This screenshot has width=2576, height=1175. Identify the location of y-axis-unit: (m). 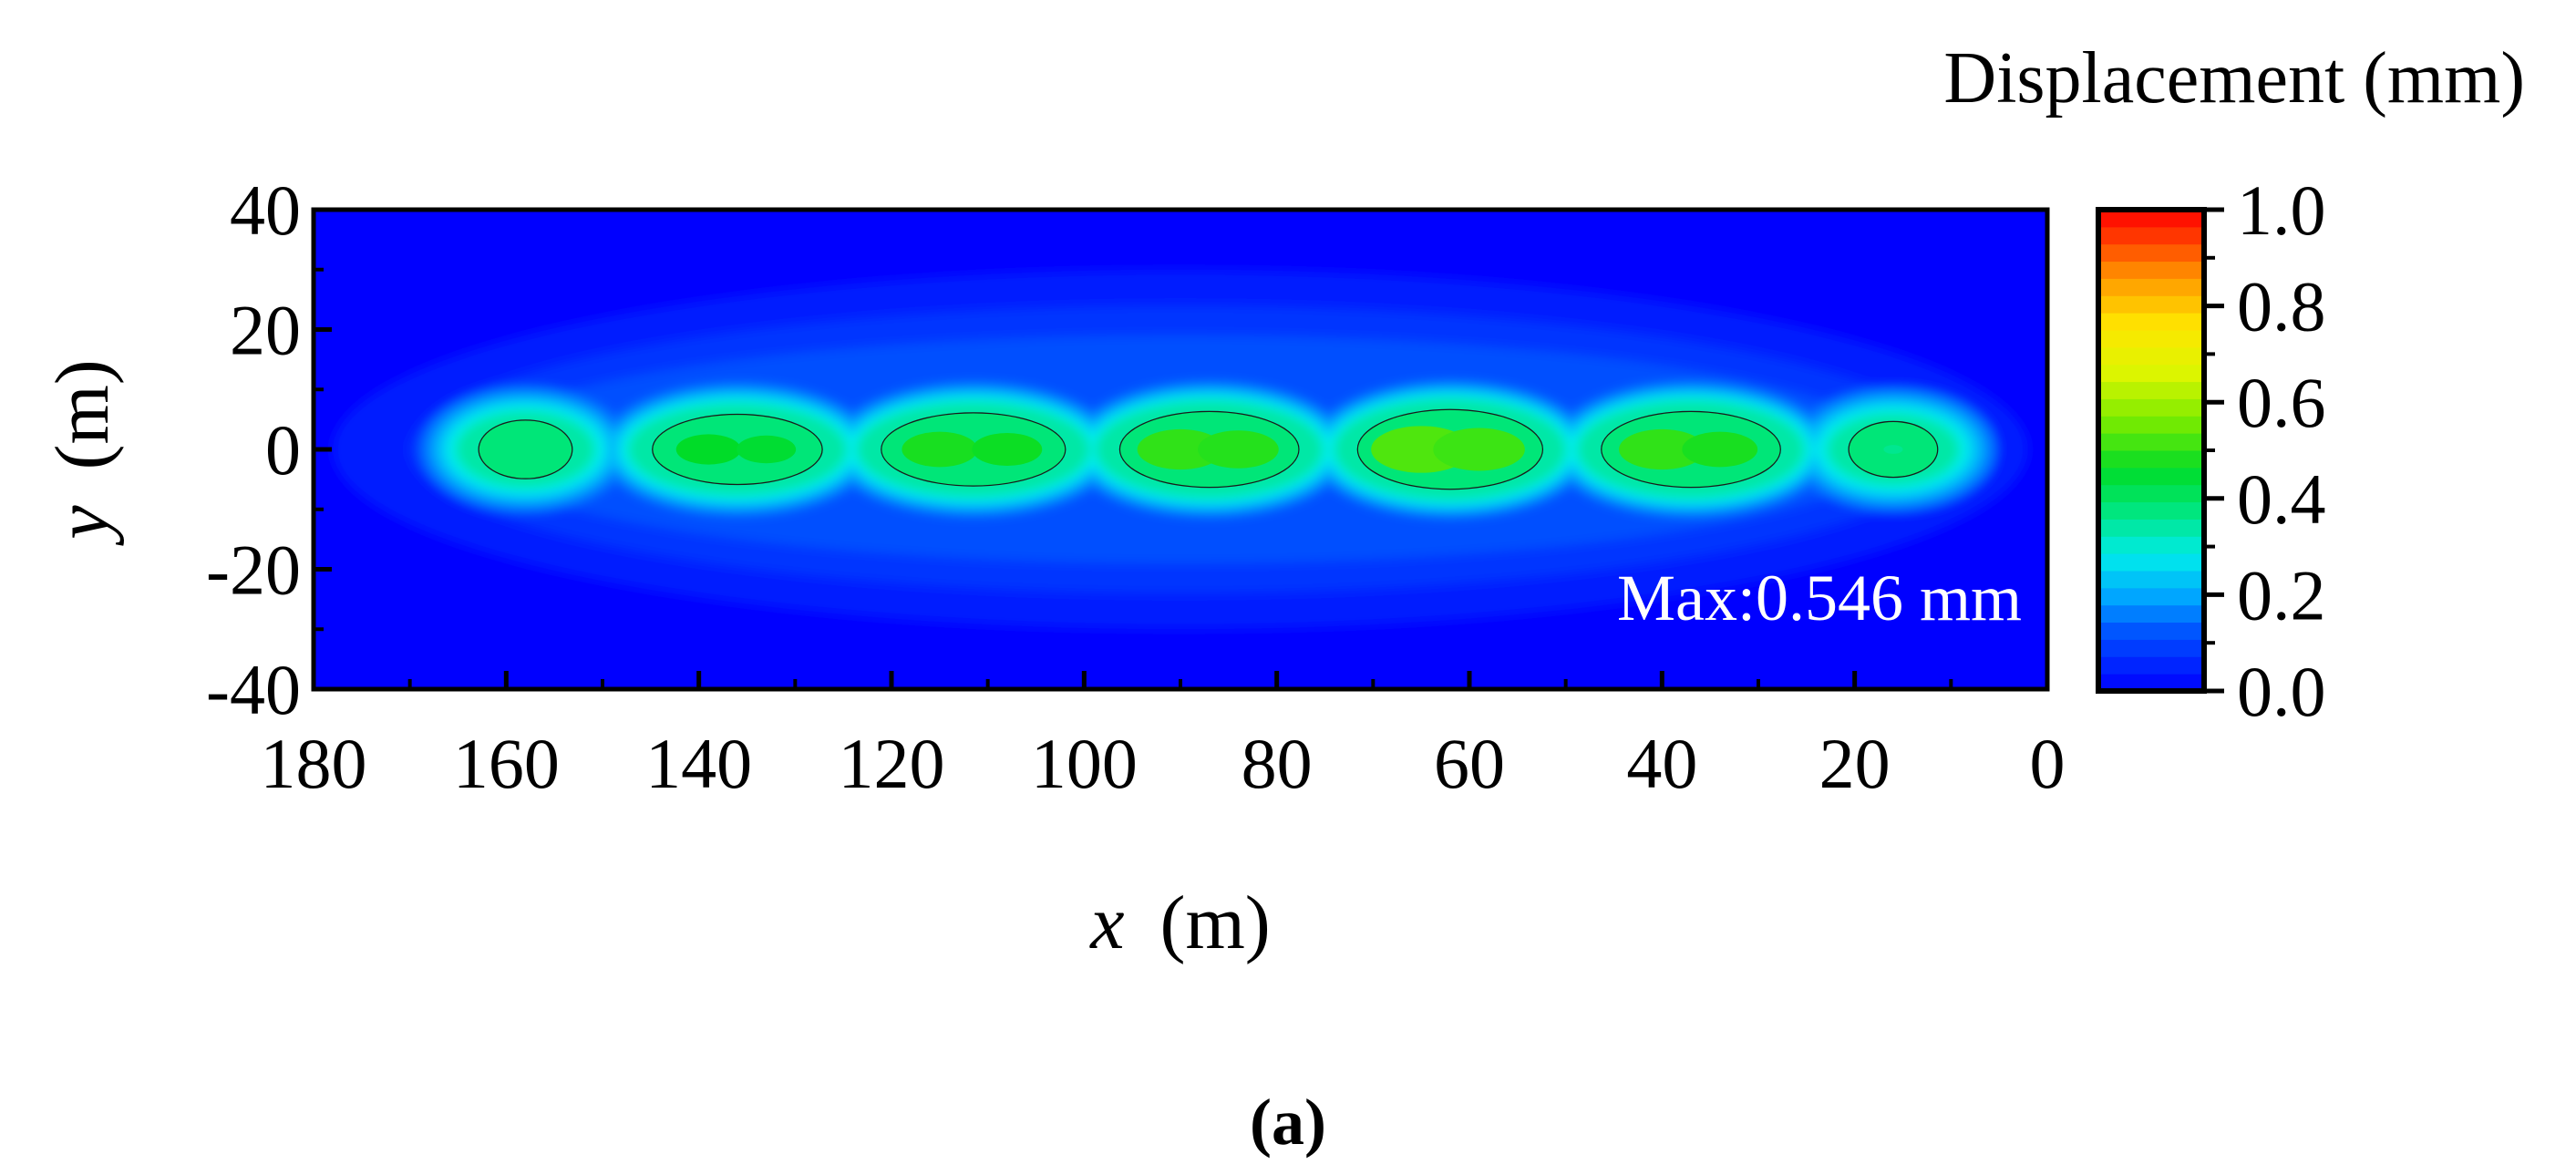
(82, 414).